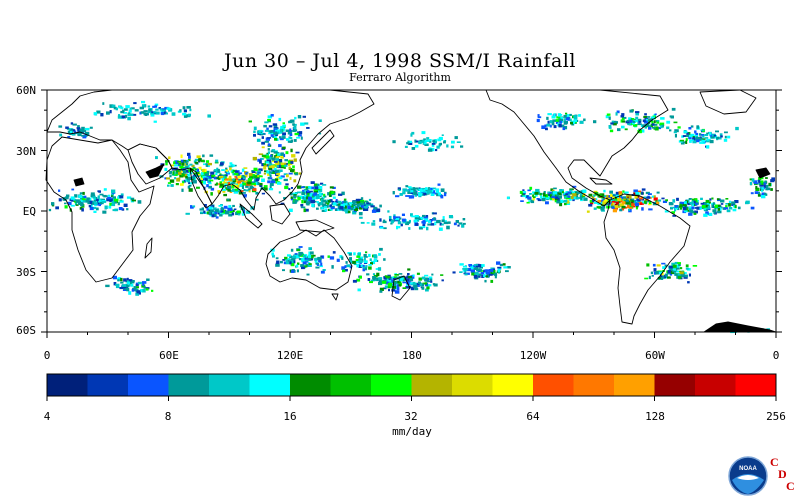 The height and width of the screenshot is (500, 800). What do you see at coordinates (26, 151) in the screenshot?
I see `lat-label-30n: 30N` at bounding box center [26, 151].